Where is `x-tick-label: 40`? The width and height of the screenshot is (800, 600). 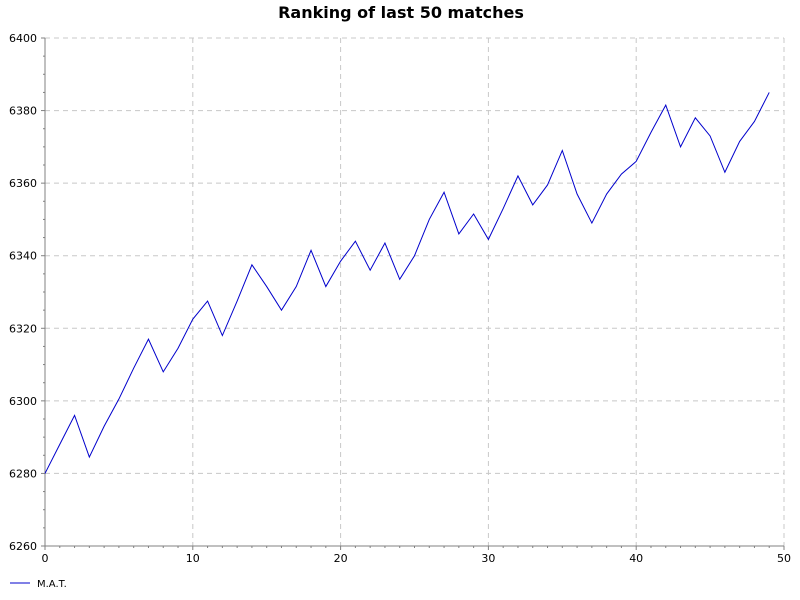 x-tick-label: 40 is located at coordinates (636, 558).